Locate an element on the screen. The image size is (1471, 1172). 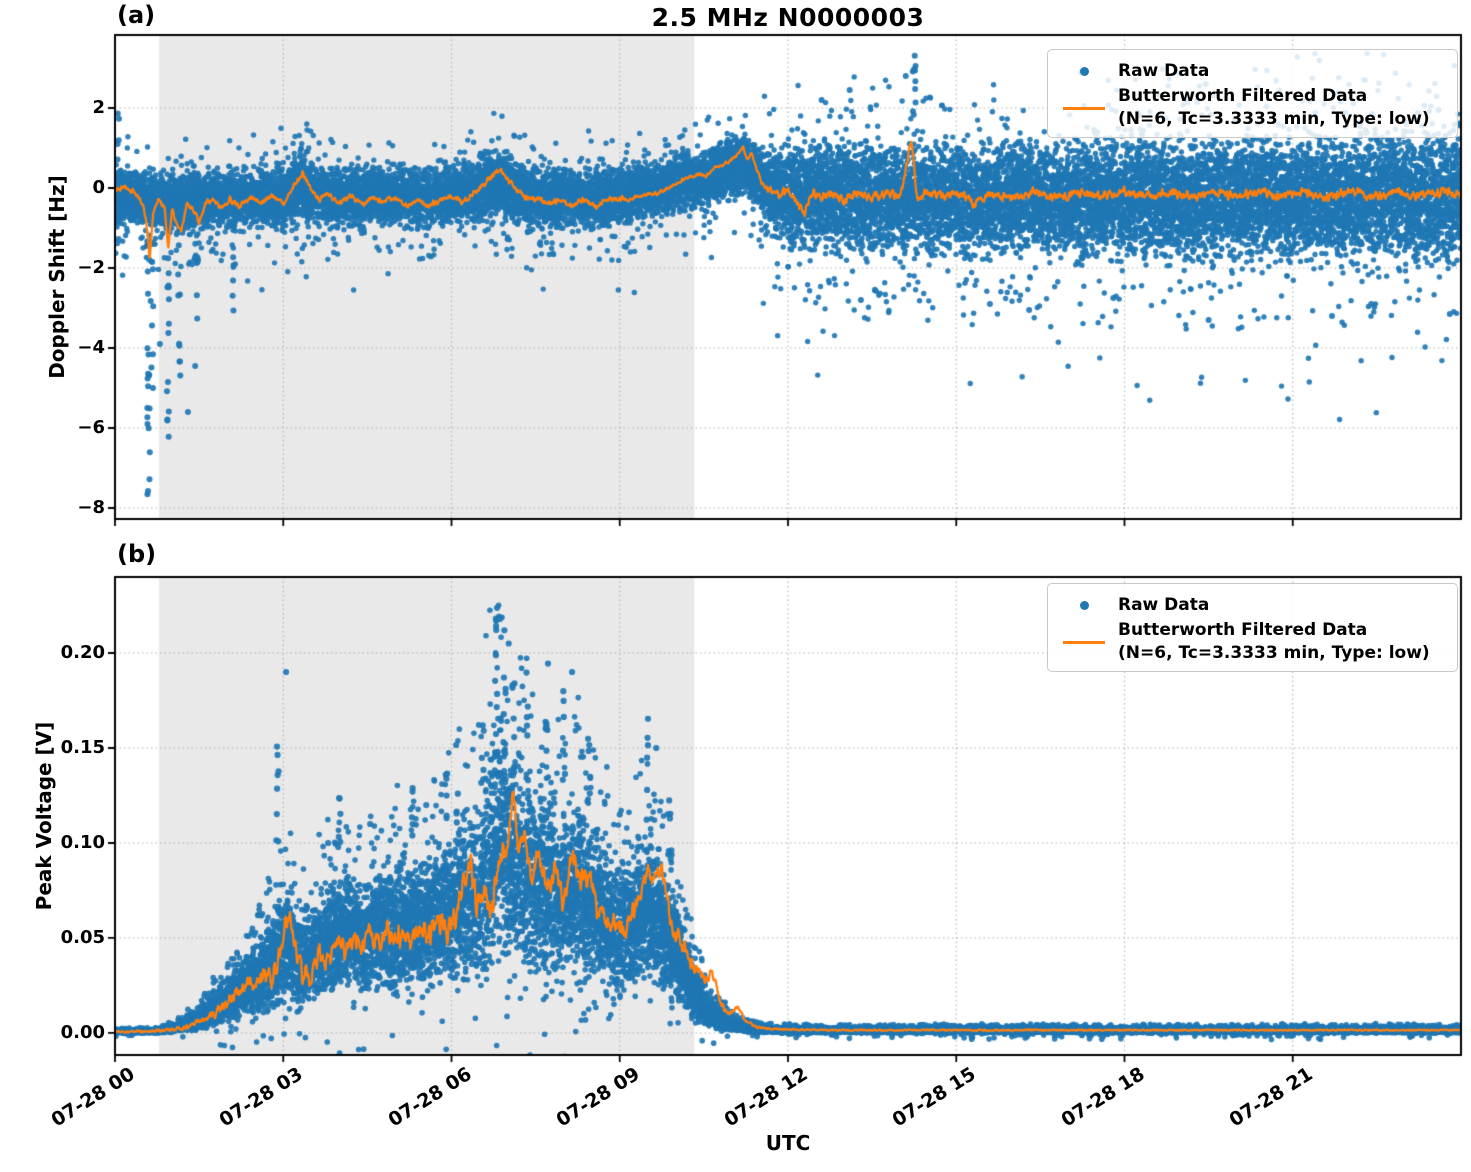
y-tick-label: −4 is located at coordinates (91, 347).